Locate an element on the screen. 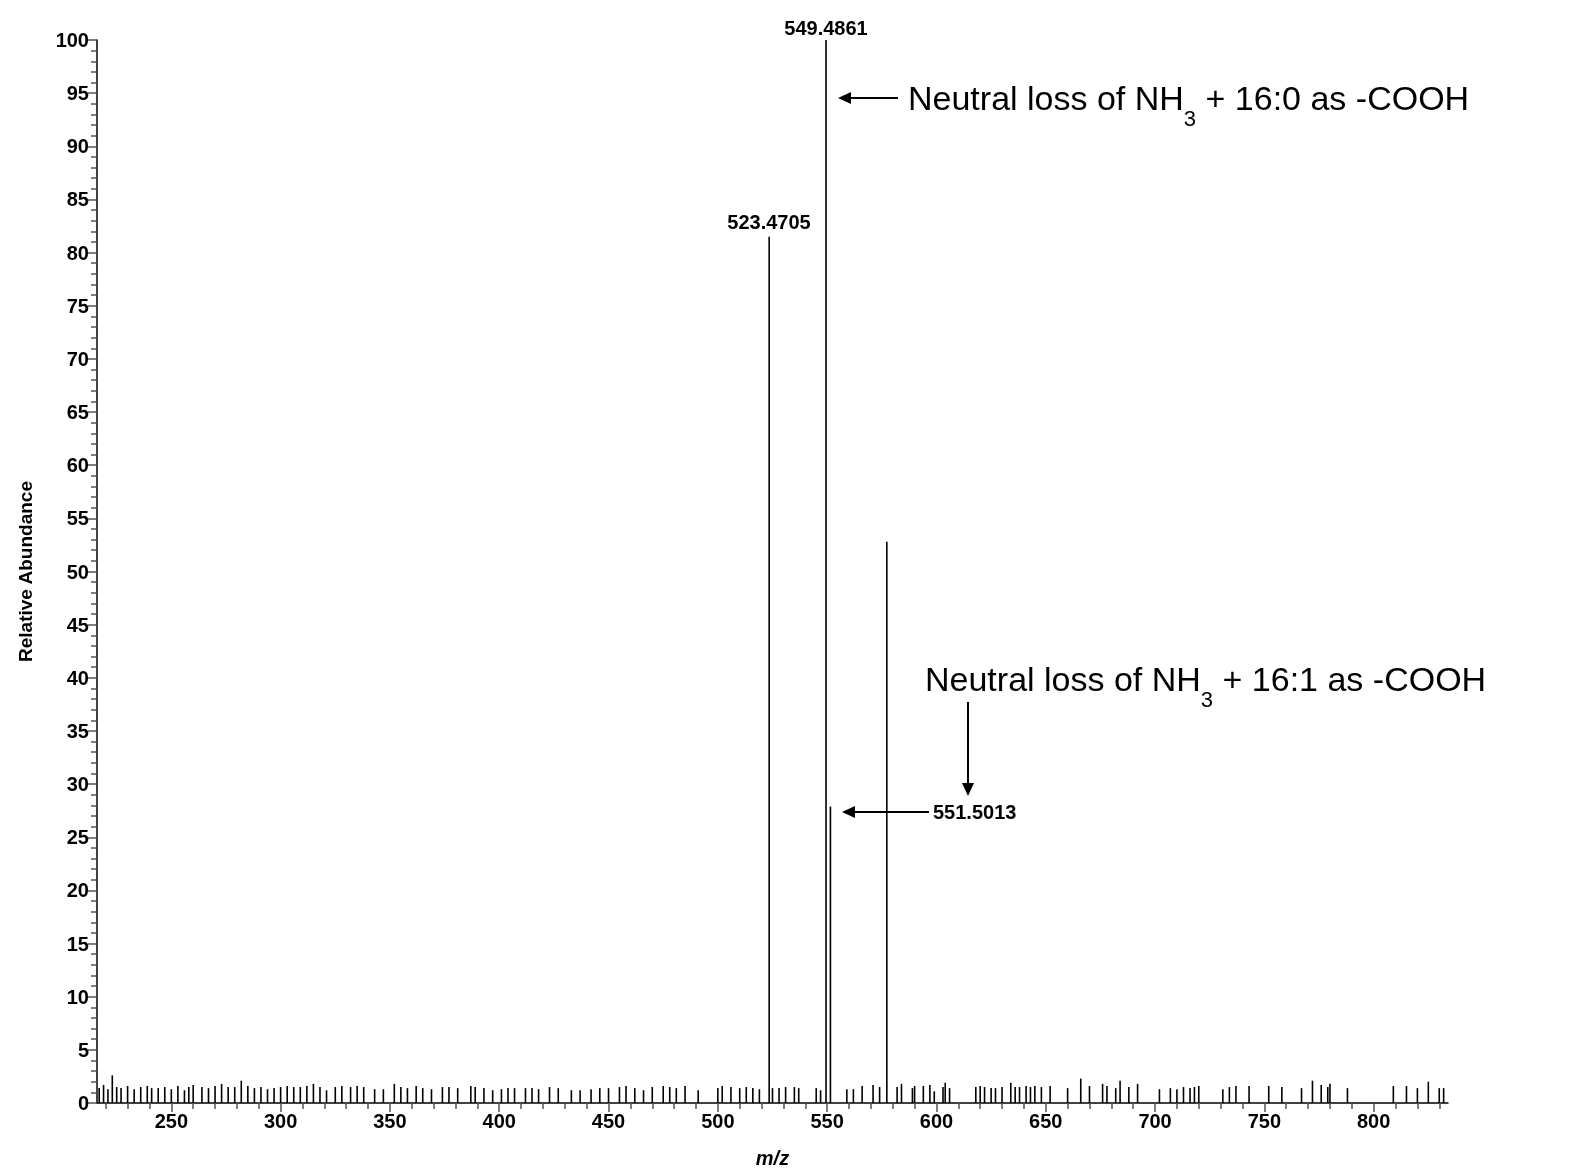 The image size is (1590, 1173). x-tick-label: 350 is located at coordinates (390, 1121).